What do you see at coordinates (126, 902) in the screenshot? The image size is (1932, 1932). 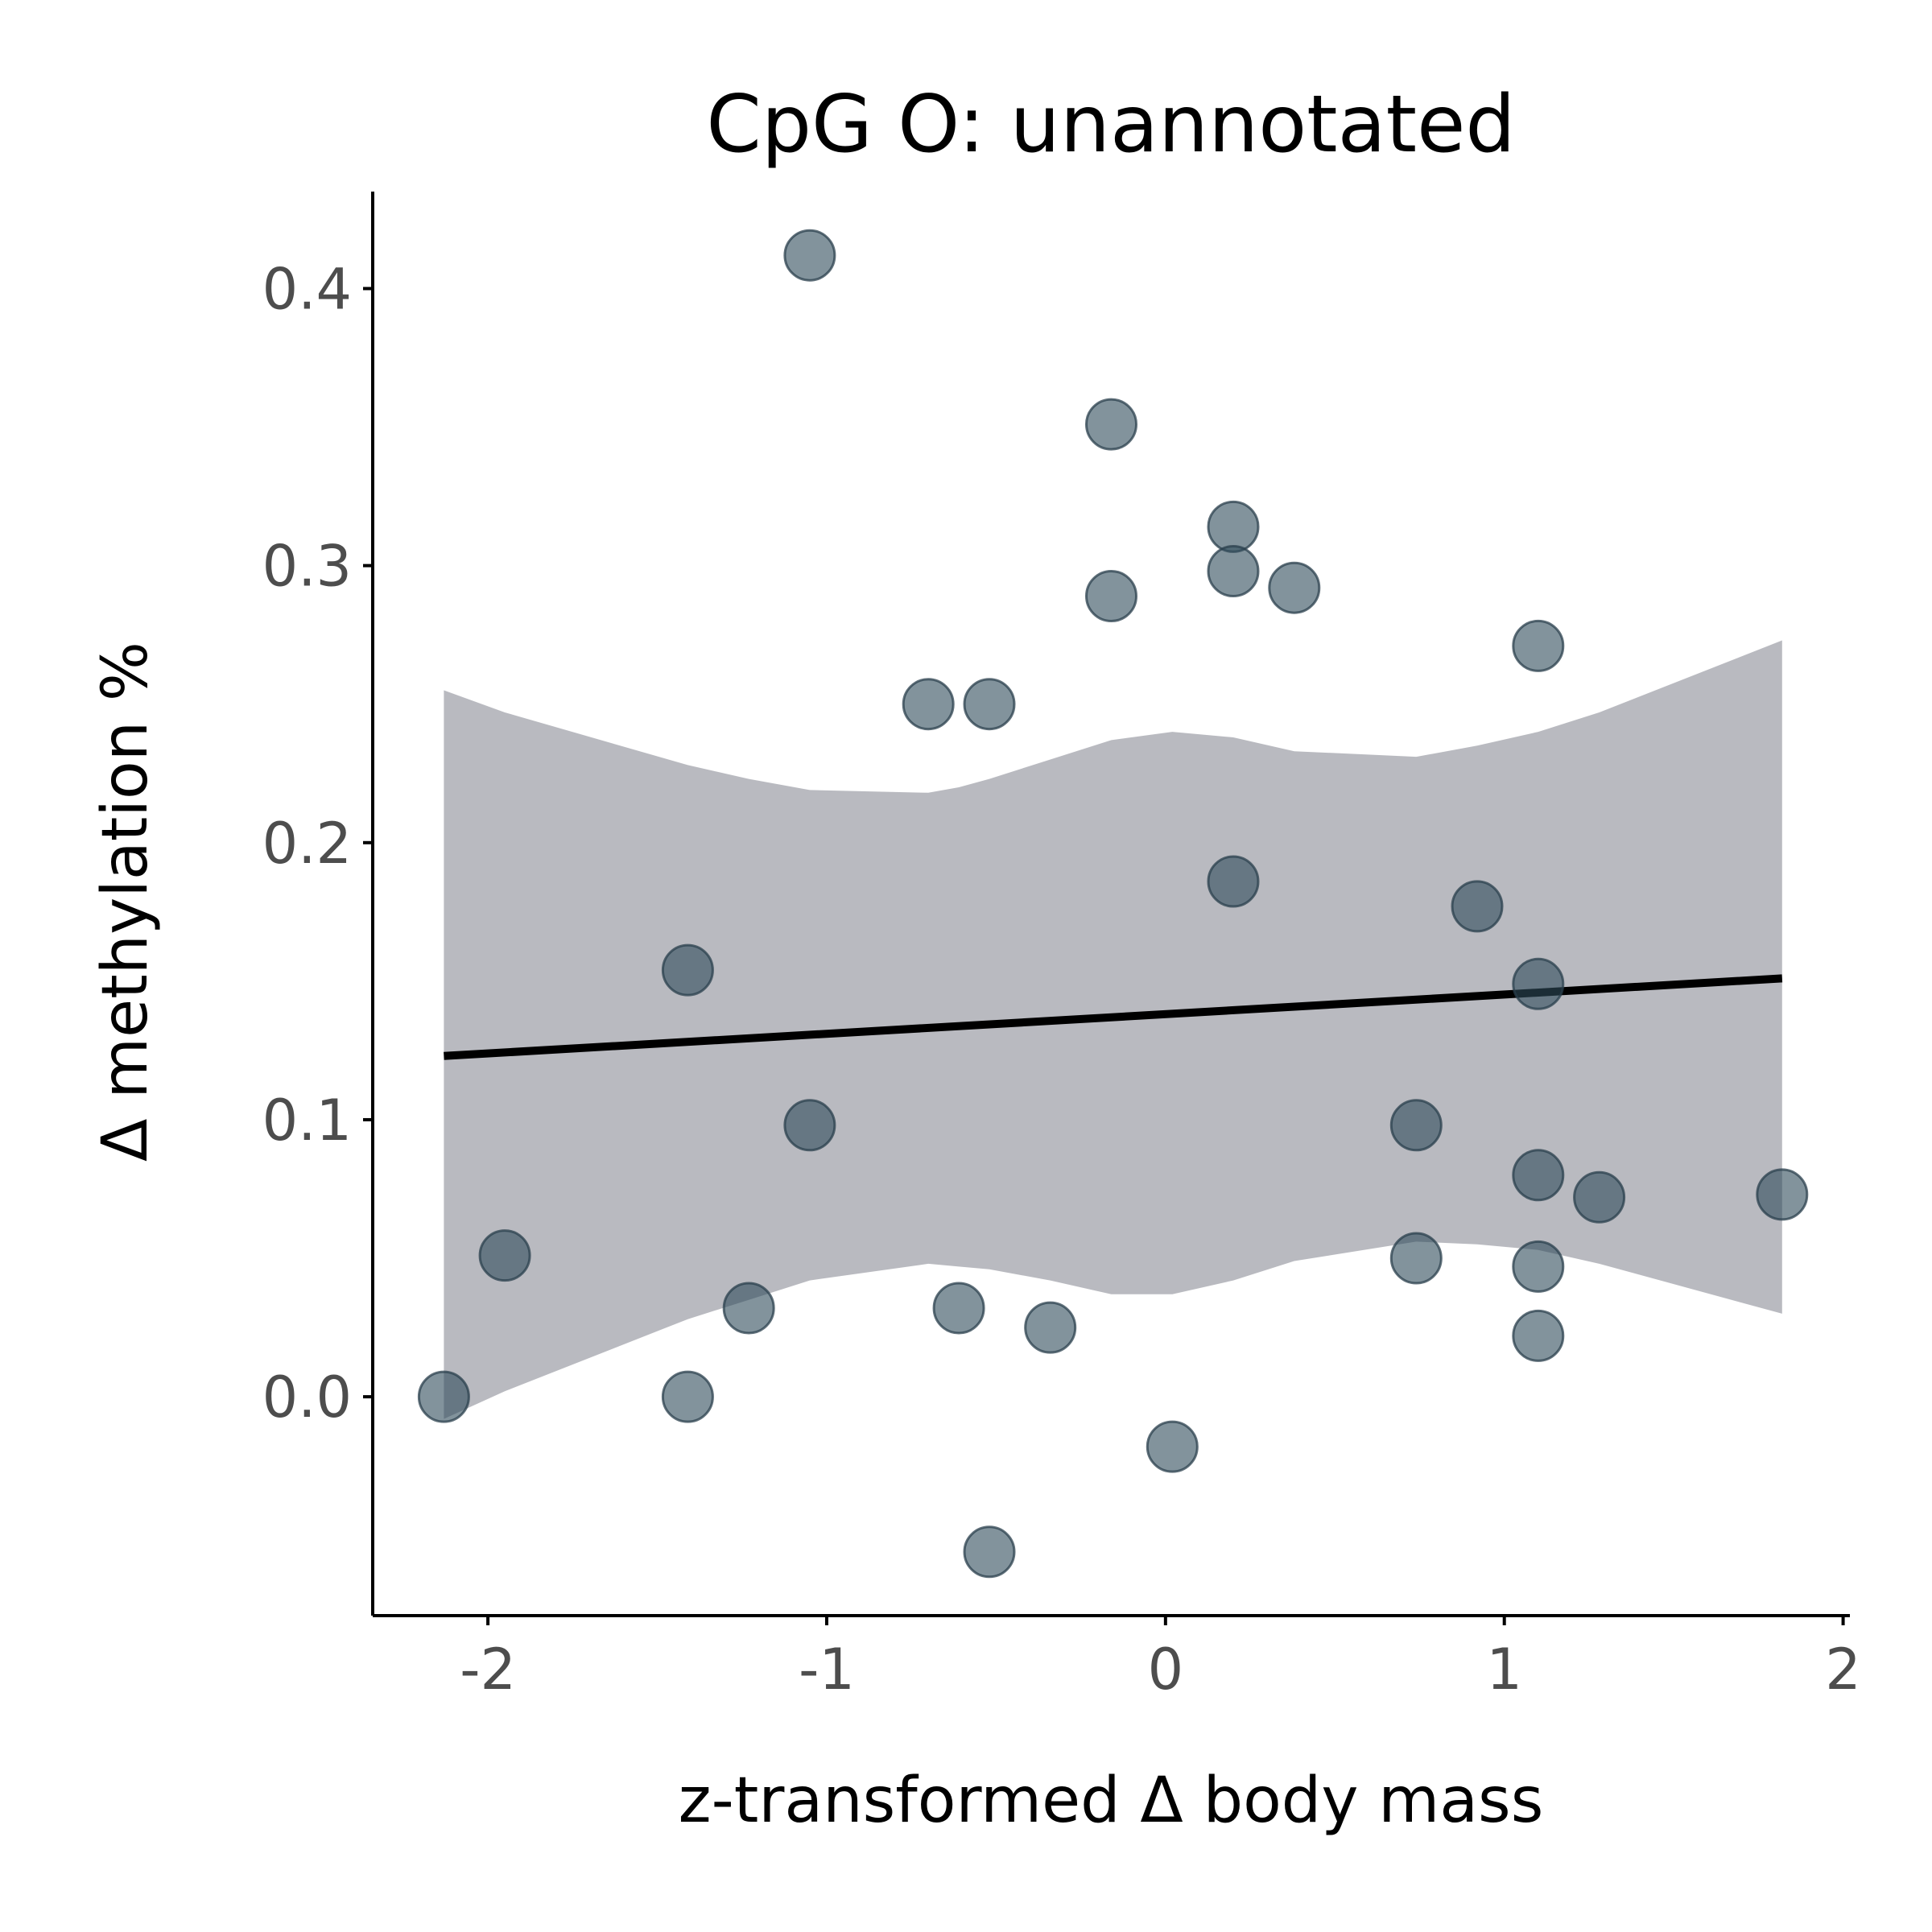 I see `y-axis-title: Δ methylation %` at bounding box center [126, 902].